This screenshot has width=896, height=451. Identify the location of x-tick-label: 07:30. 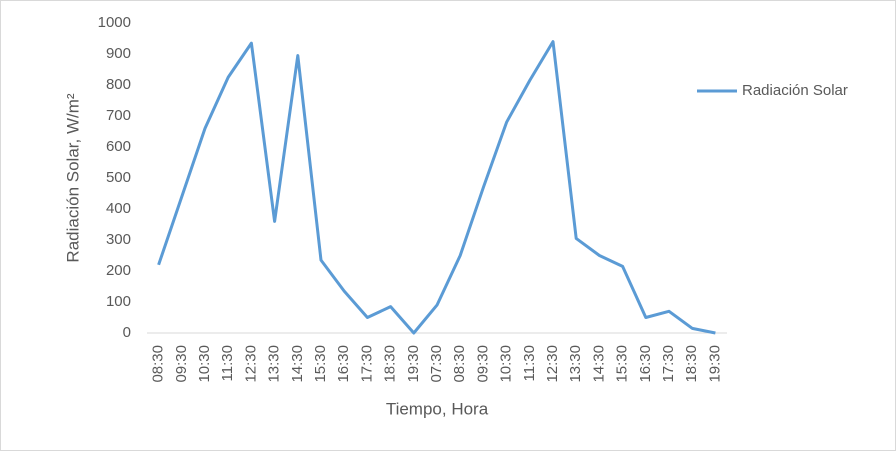
(436, 364).